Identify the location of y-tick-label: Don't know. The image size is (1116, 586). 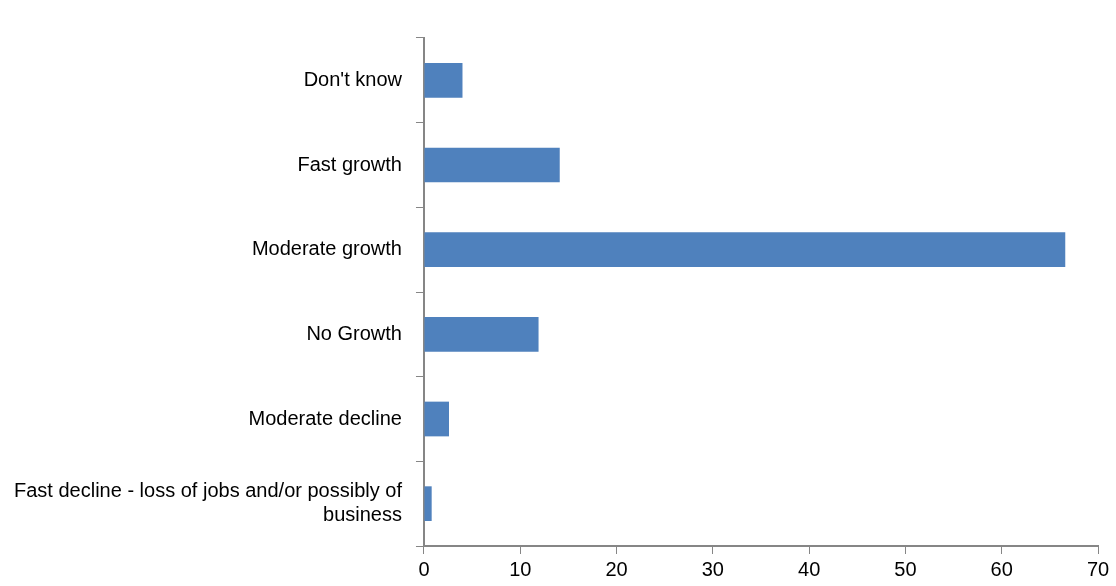
(353, 78).